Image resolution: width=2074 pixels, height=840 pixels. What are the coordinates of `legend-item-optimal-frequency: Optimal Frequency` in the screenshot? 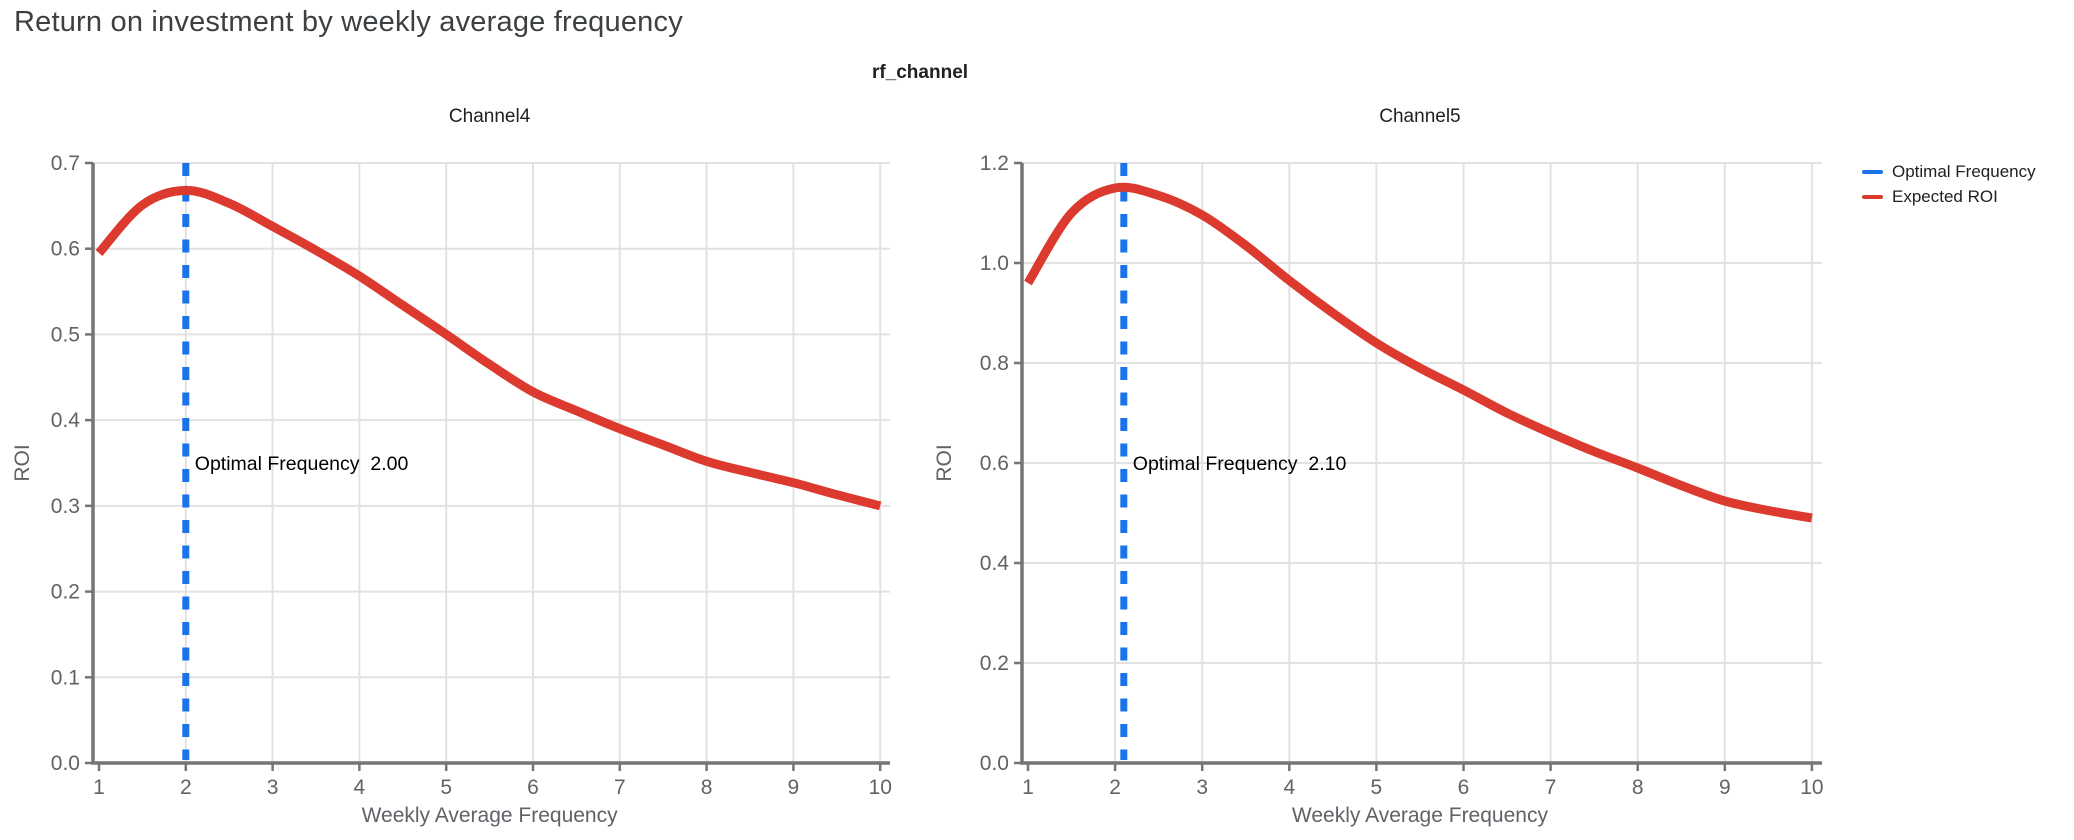 It's located at (1949, 171).